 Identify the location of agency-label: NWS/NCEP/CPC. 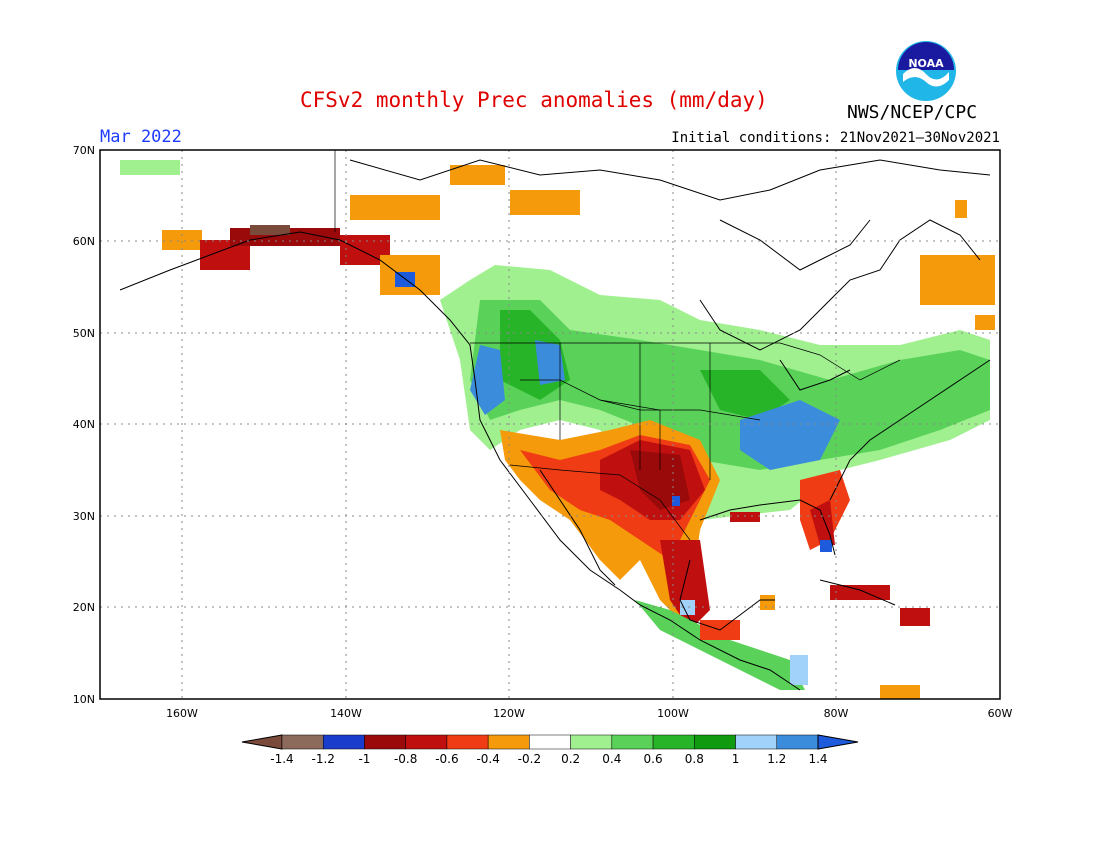
(912, 112).